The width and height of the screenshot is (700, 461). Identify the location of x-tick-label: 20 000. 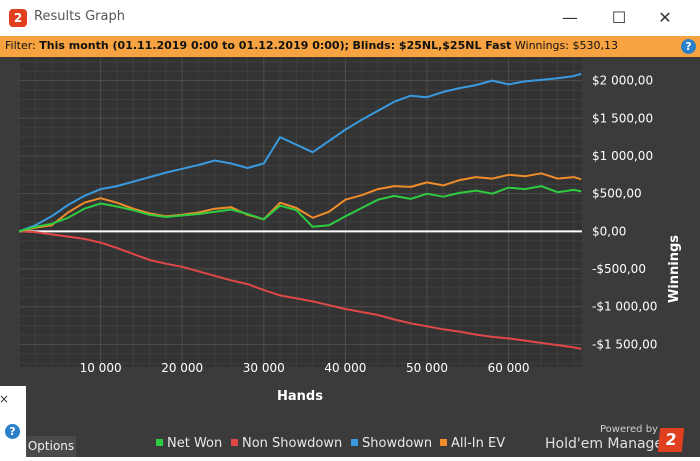
(182, 368).